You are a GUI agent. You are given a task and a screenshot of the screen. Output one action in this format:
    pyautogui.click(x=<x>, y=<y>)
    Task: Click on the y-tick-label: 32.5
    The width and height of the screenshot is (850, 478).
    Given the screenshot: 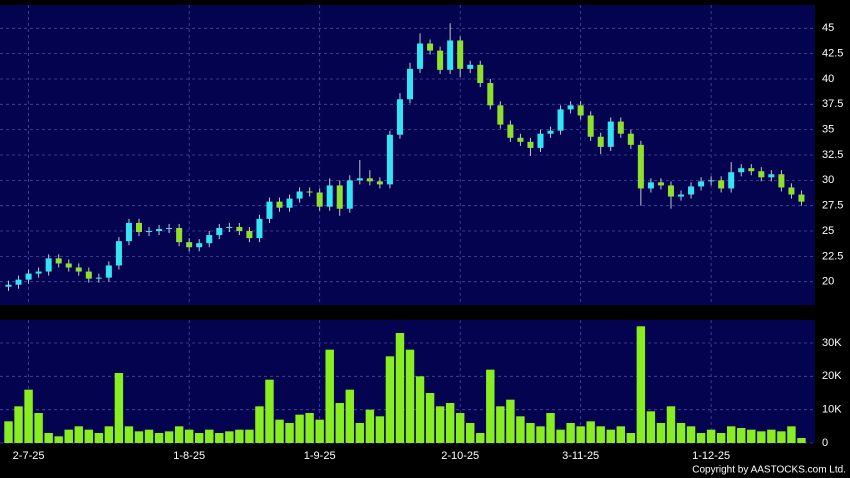 What is the action you would take?
    pyautogui.click(x=832, y=155)
    